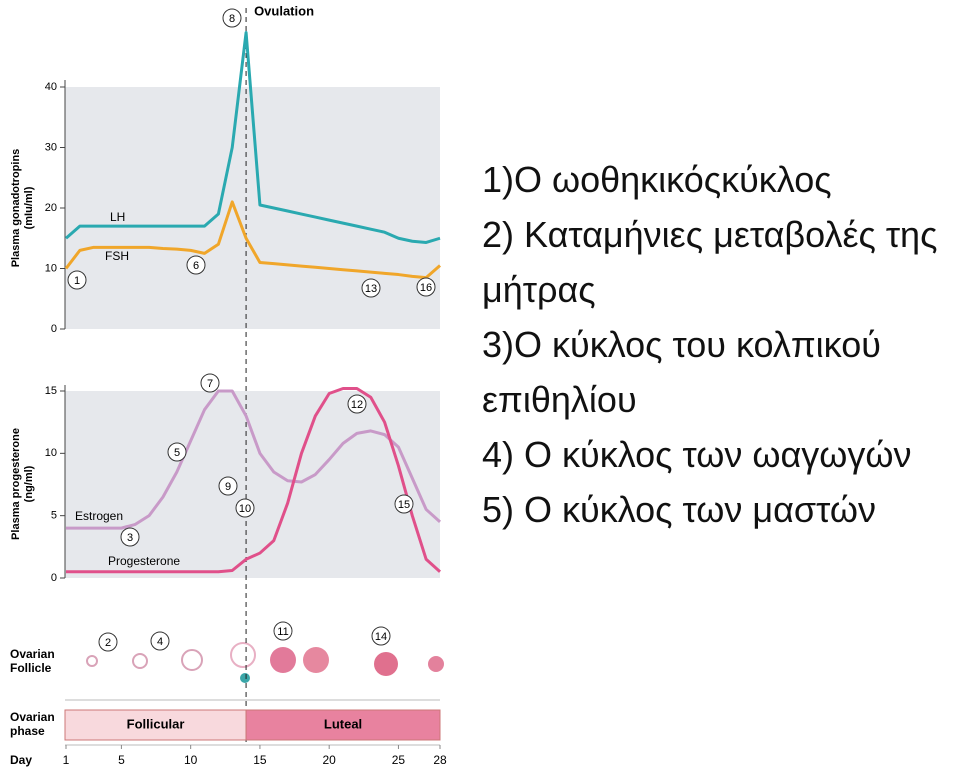 This screenshot has height=776, width=960. I want to click on y-tick-label: 15, so click(51, 391).